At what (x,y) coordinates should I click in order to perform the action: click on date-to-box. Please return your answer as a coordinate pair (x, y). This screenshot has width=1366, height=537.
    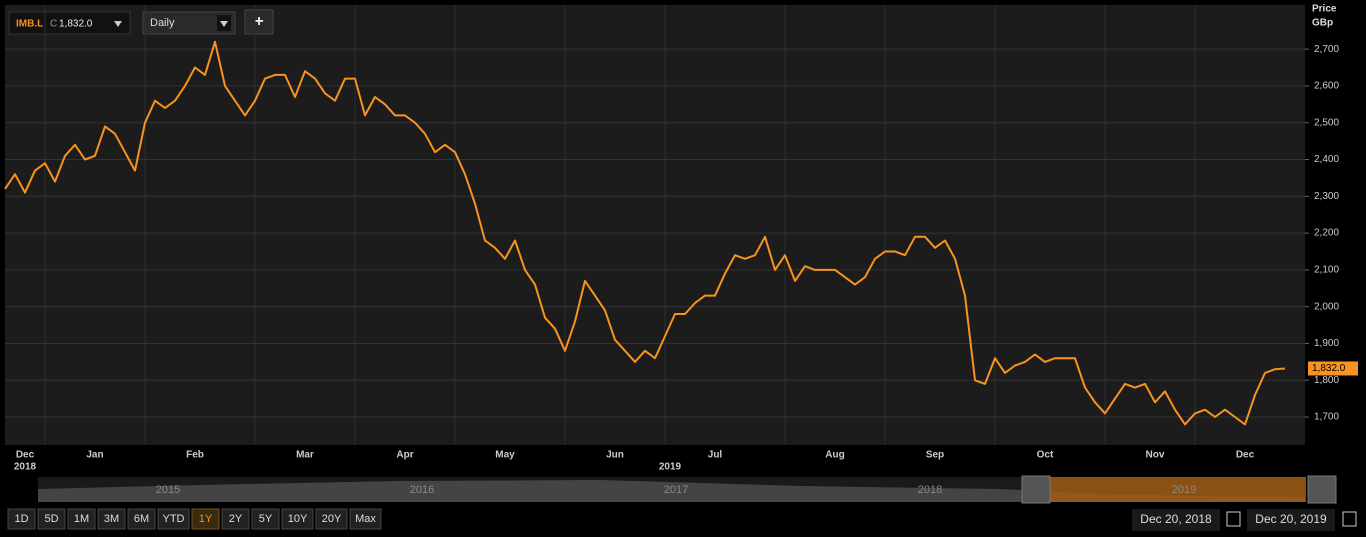
    Looking at the image, I should click on (1291, 520).